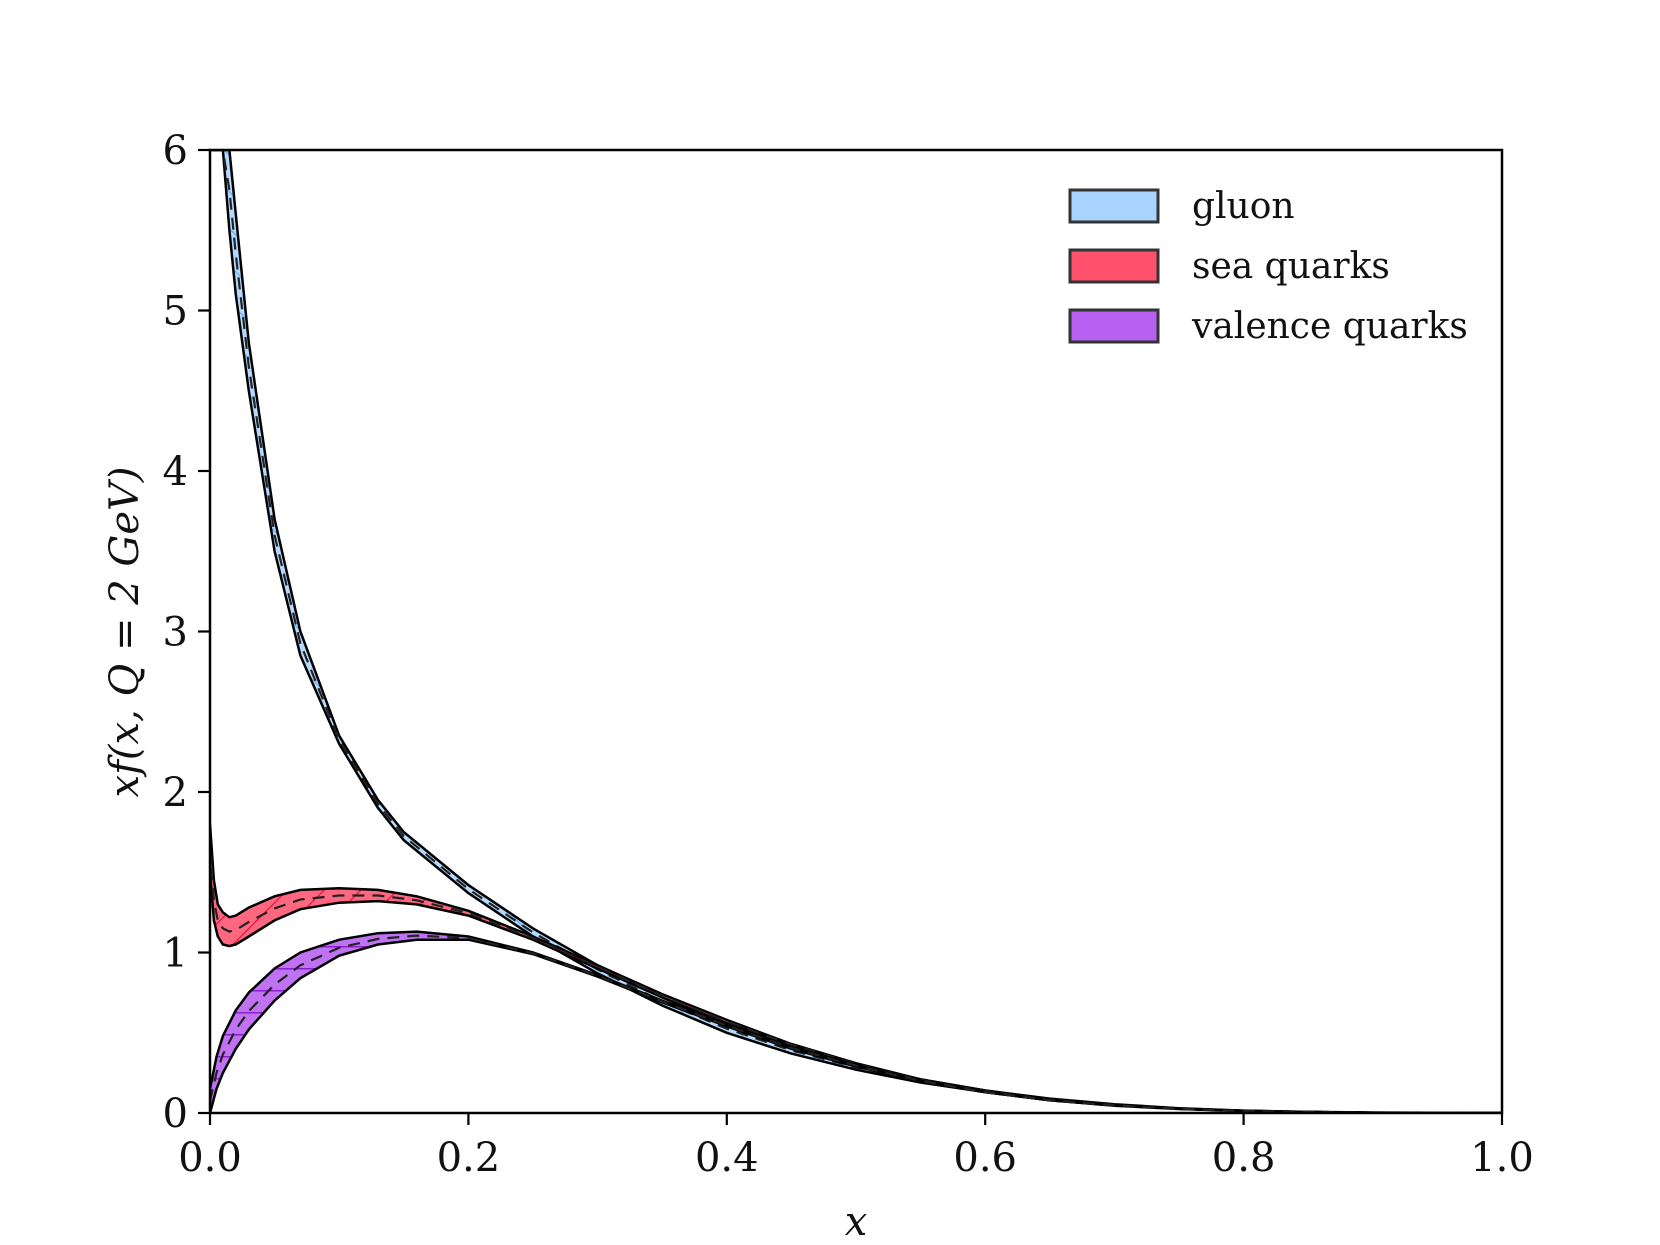  Describe the element at coordinates (1329, 326) in the screenshot. I see `legend-label-valence-quarks: valence quarks` at that location.